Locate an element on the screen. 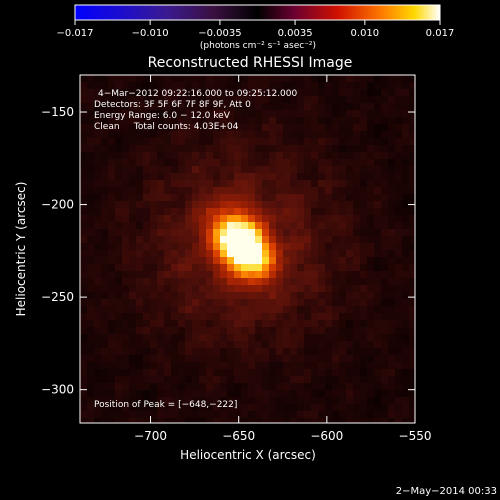 Image resolution: width=500 pixels, height=500 pixels. colorbar-tick-label: 0.010 is located at coordinates (365, 33).